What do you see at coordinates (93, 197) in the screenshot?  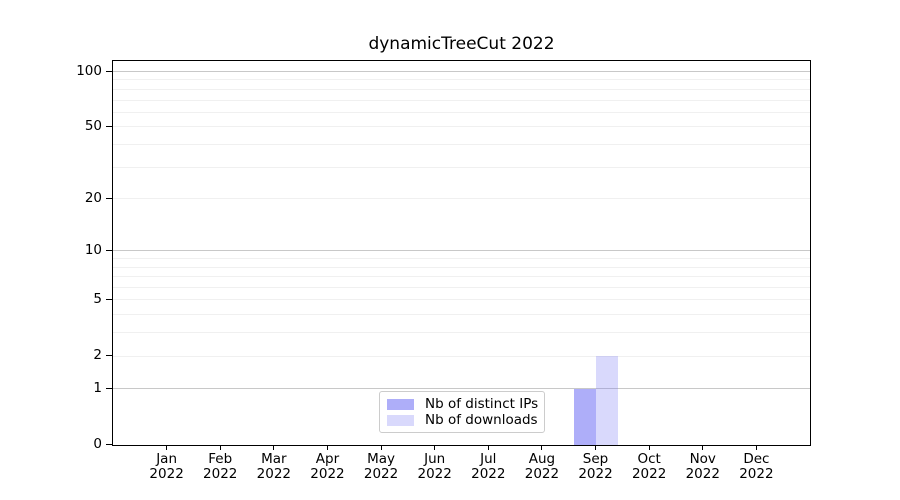 I see `y-tick-label-20: 20` at bounding box center [93, 197].